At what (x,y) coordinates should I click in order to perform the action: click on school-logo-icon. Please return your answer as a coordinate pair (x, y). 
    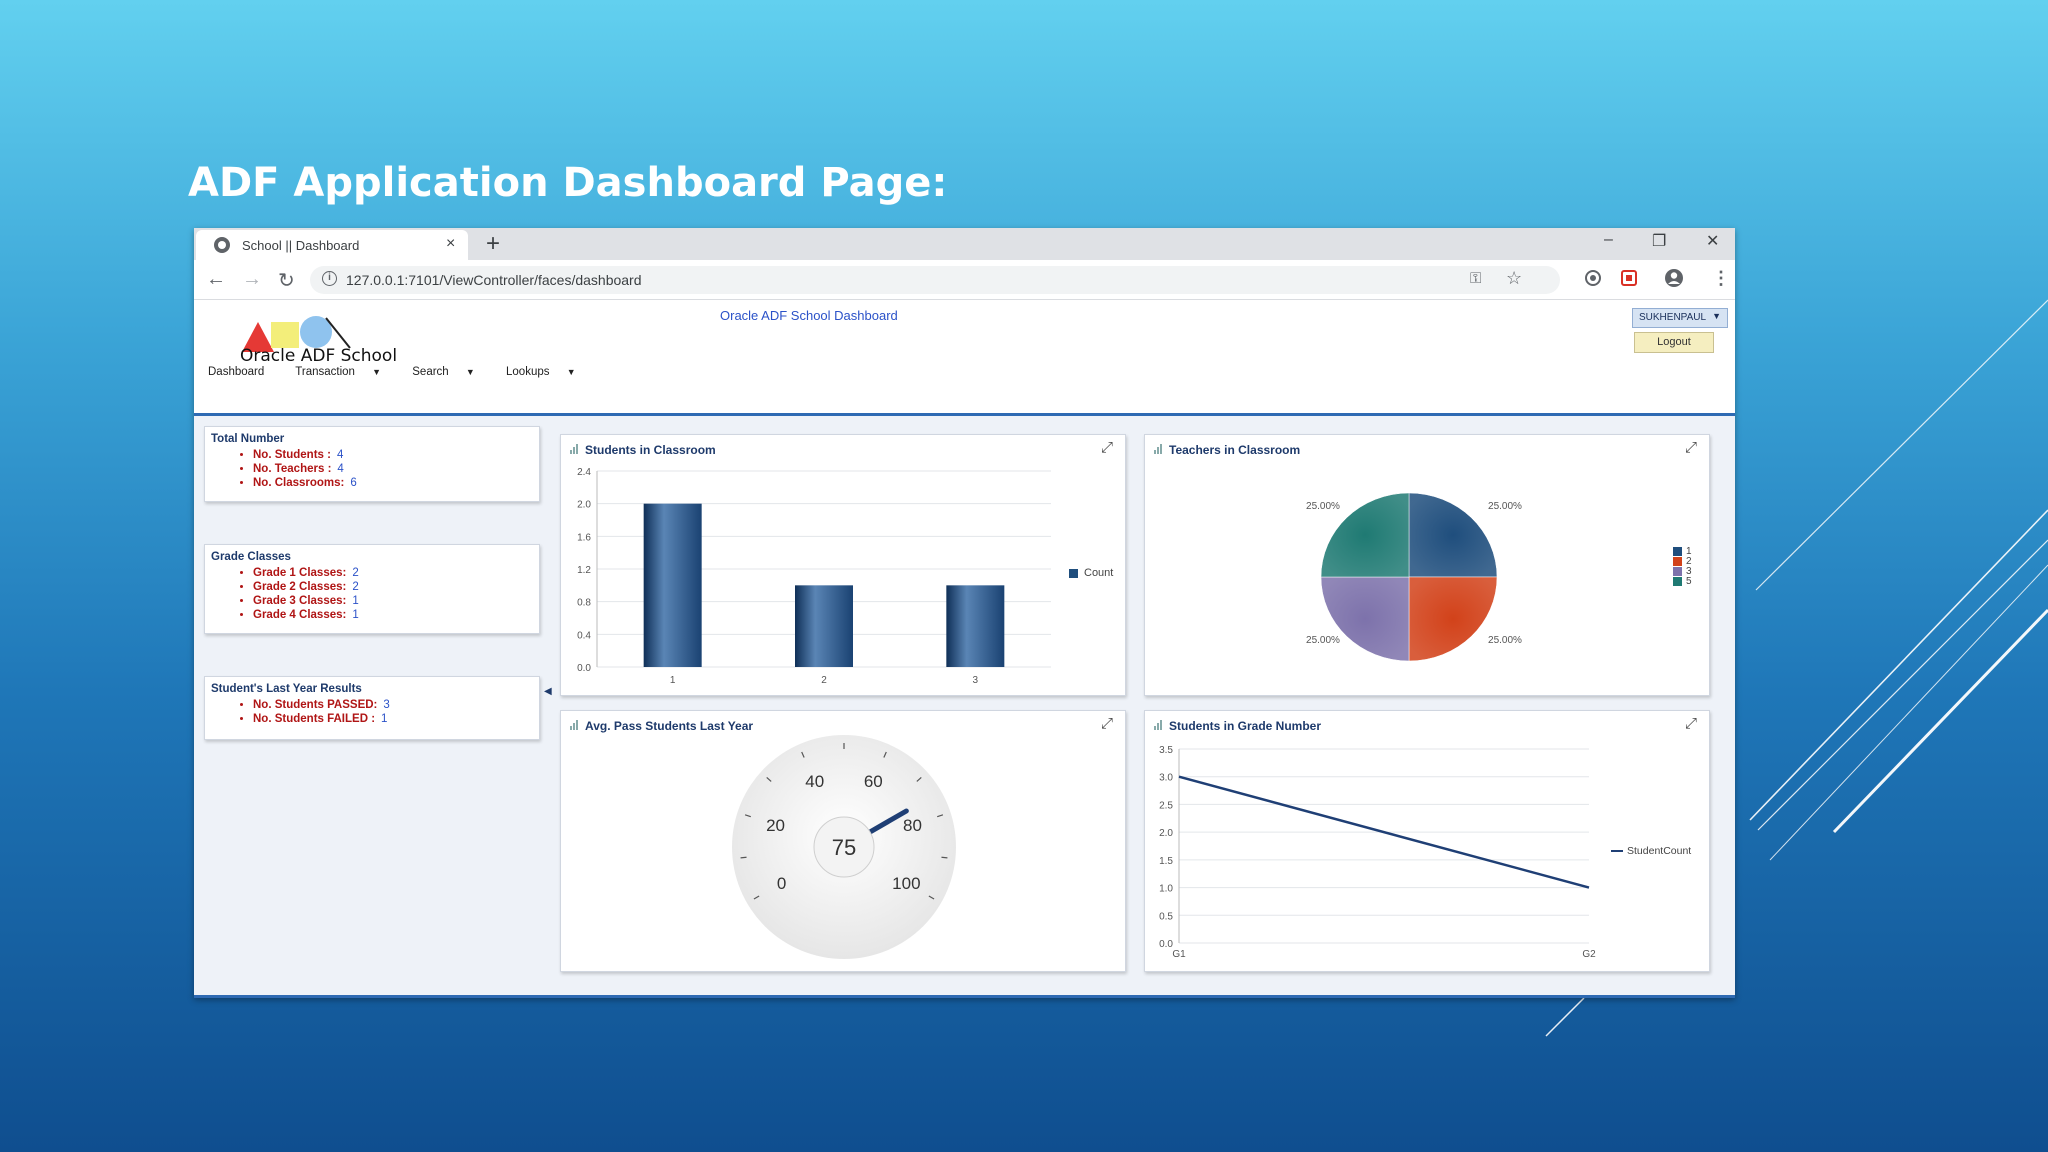
    Looking at the image, I should click on (296, 334).